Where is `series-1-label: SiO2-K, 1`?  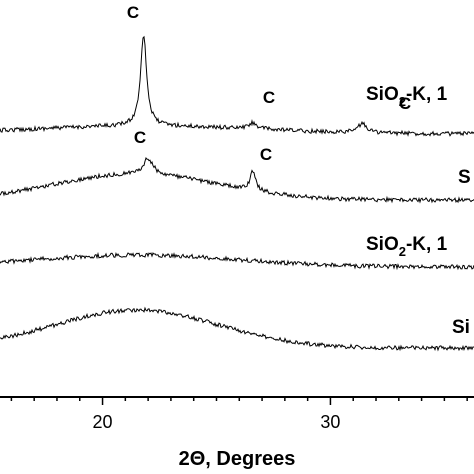 series-1-label: SiO2-K, 1 is located at coordinates (407, 96).